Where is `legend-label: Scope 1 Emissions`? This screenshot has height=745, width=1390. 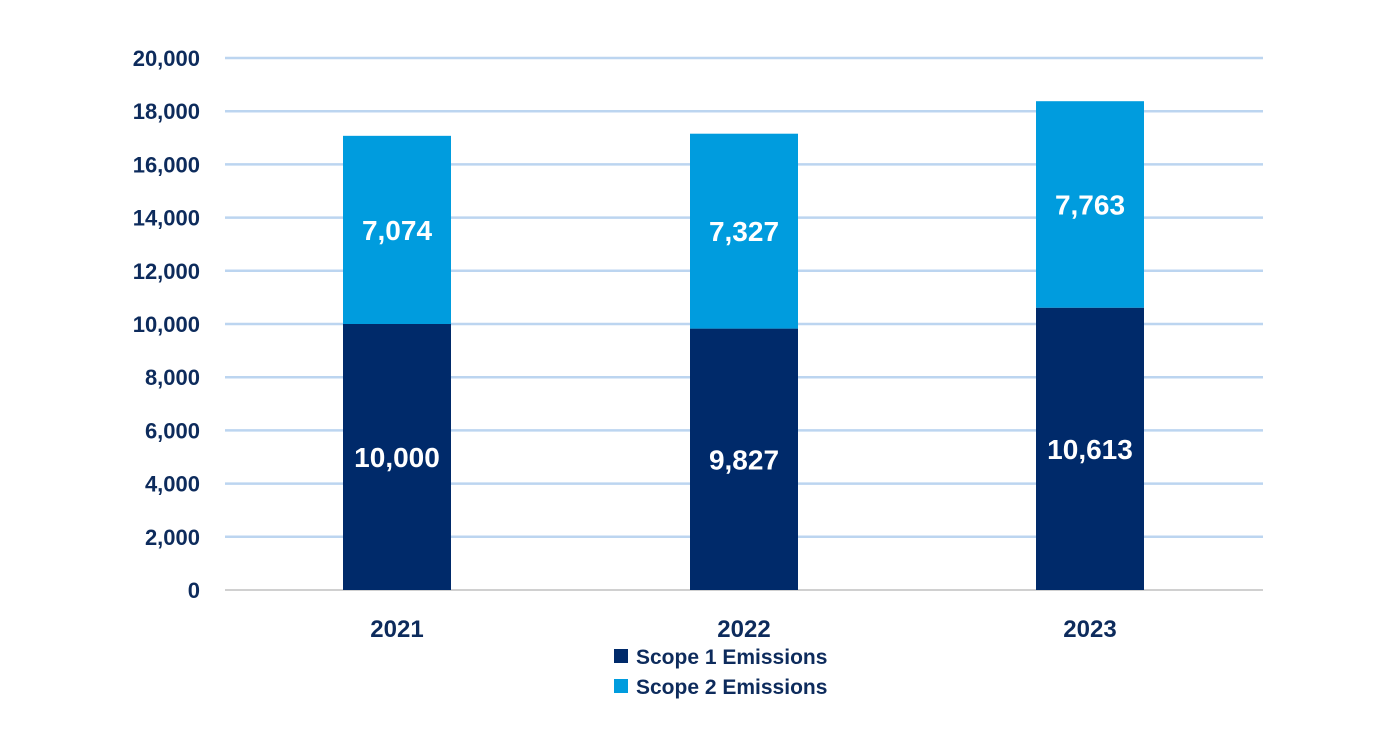
legend-label: Scope 1 Emissions is located at coordinates (731, 657).